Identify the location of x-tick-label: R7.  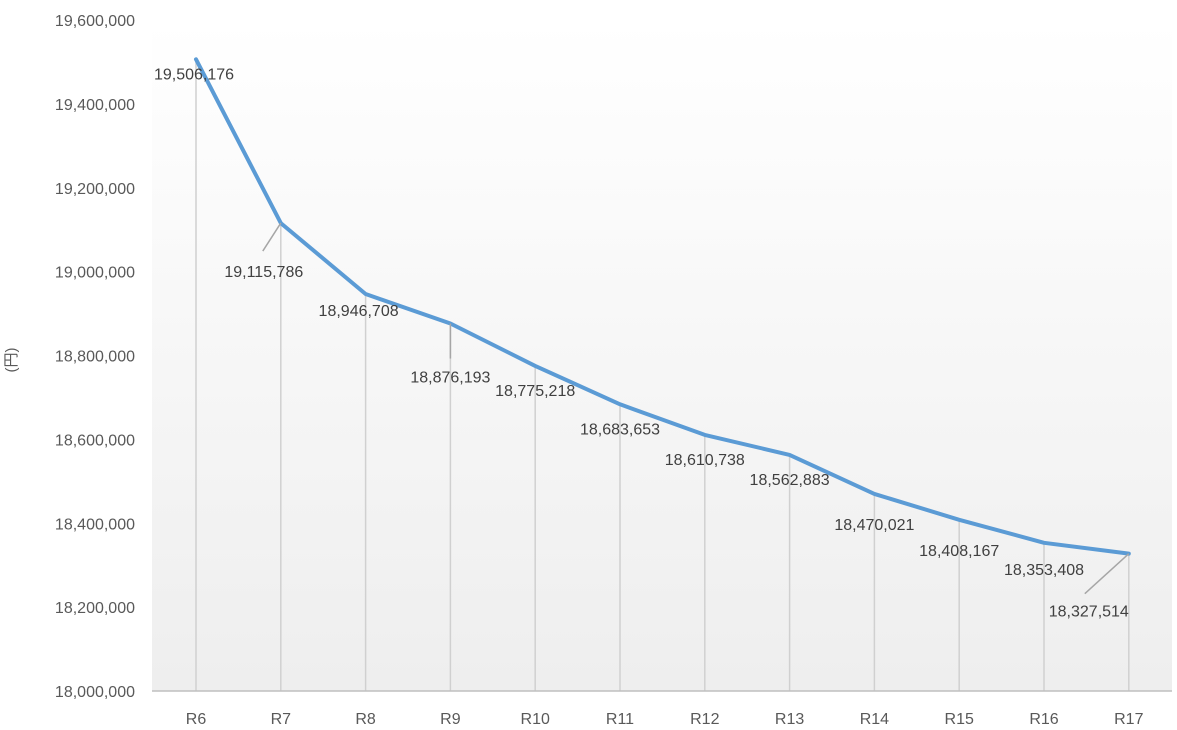
(281, 719).